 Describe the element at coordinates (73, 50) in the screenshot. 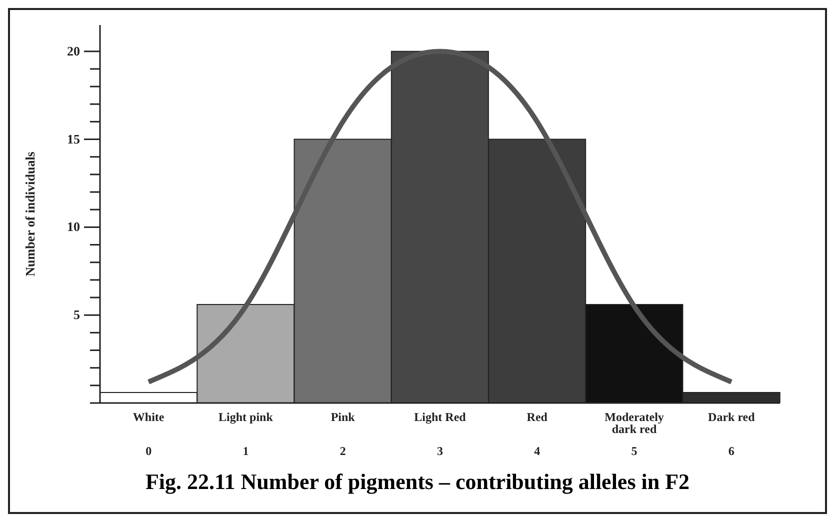

I see `y-tick-label: 20` at that location.